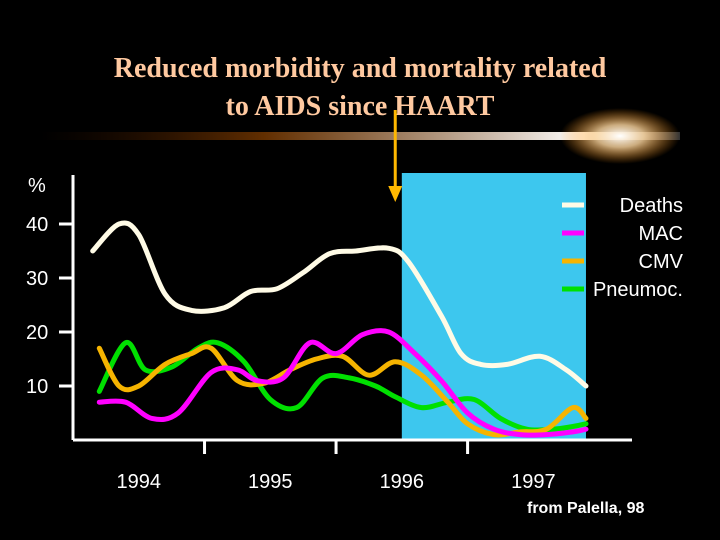  What do you see at coordinates (661, 262) in the screenshot?
I see `legend-label-cmv: CMV` at bounding box center [661, 262].